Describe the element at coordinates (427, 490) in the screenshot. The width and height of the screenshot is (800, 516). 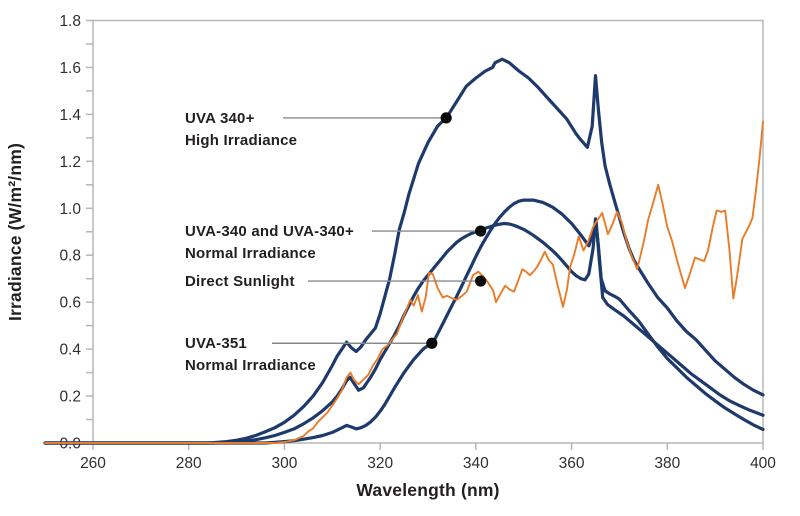
I see `x-axis-title: Wavelength (nm)` at that location.